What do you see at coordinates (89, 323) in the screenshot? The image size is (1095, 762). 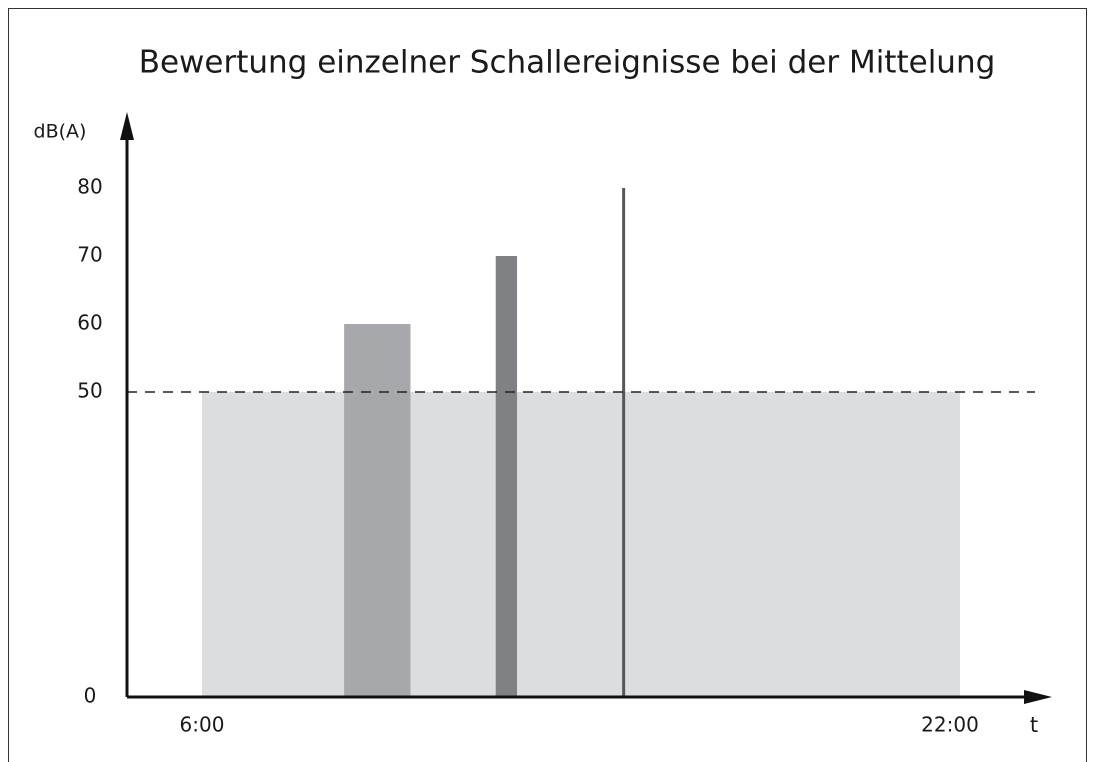 I see `y-tick-label: 60` at bounding box center [89, 323].